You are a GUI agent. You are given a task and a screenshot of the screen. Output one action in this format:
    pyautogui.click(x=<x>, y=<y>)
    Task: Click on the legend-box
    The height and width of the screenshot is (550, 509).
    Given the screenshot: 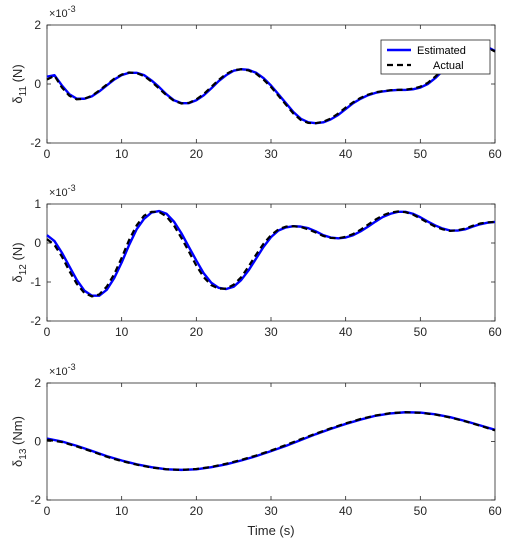 What is the action you would take?
    pyautogui.click(x=435, y=57)
    